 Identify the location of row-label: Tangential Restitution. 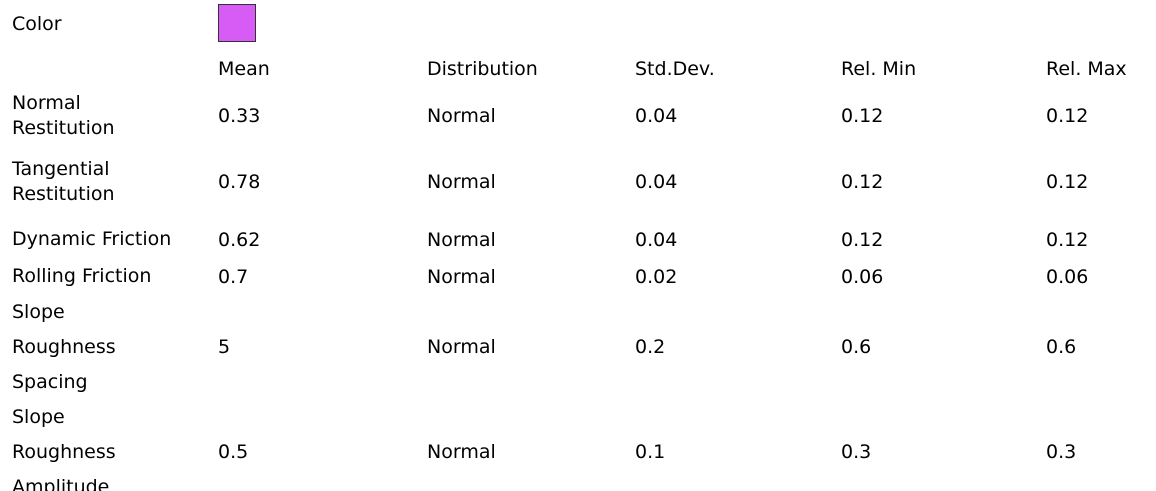
(63, 182).